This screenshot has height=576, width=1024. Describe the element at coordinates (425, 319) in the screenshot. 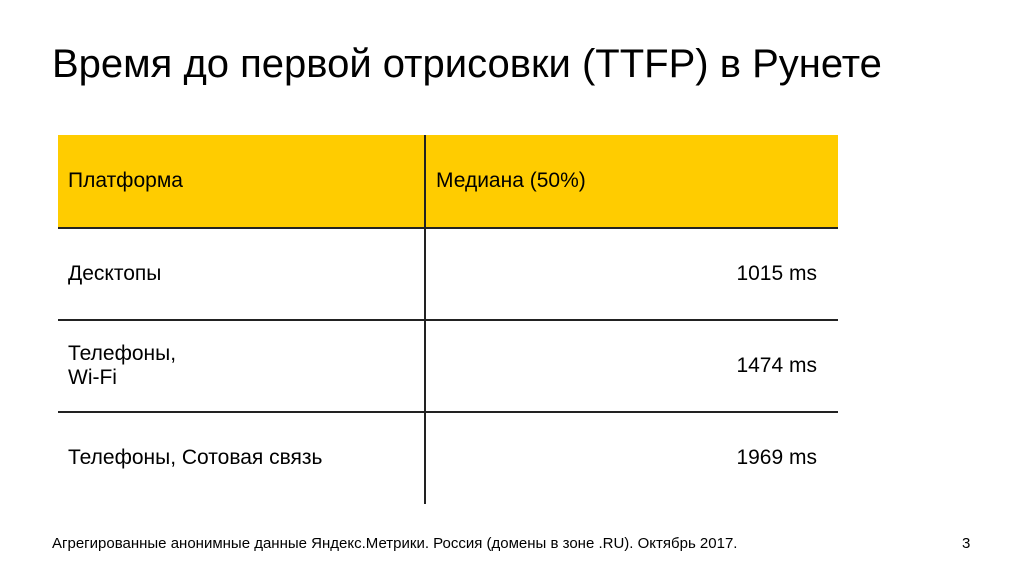

I see `column-divider` at that location.